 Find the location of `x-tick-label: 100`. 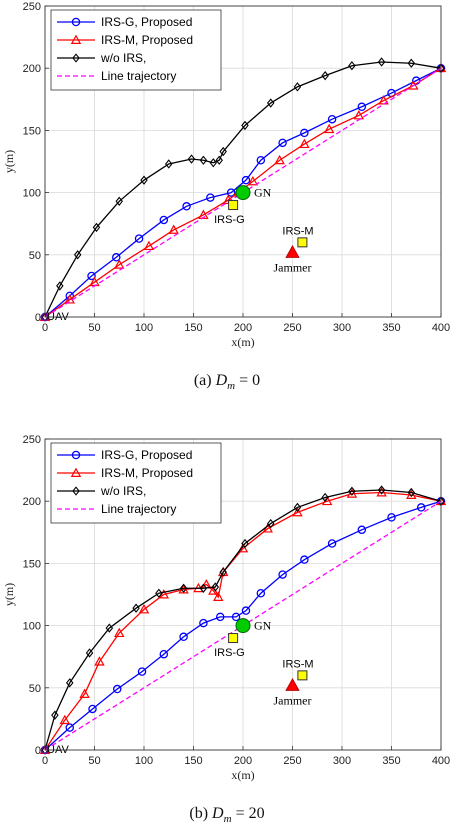

x-tick-label: 100 is located at coordinates (144, 328).